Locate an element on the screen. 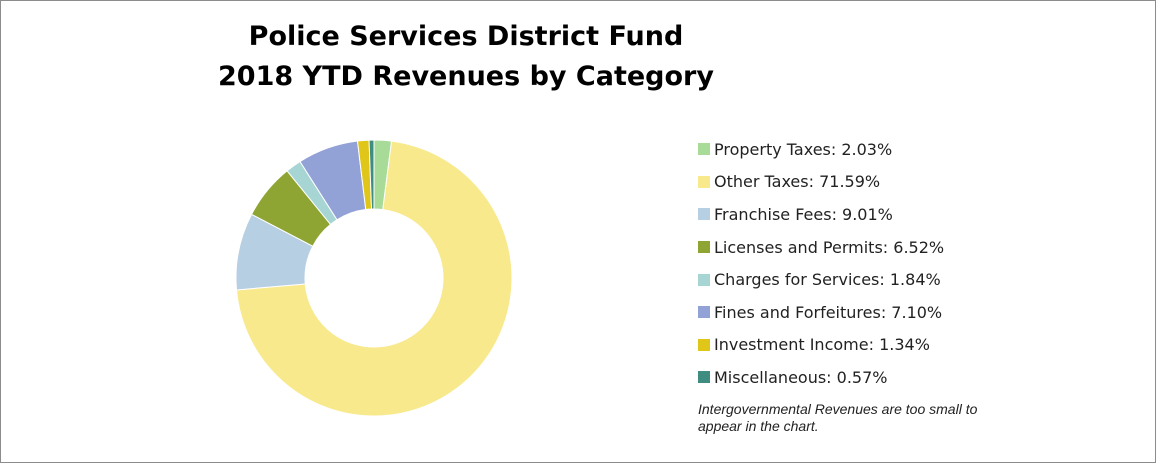  legend-entry: Investment Income: 1.34% is located at coordinates (821, 345).